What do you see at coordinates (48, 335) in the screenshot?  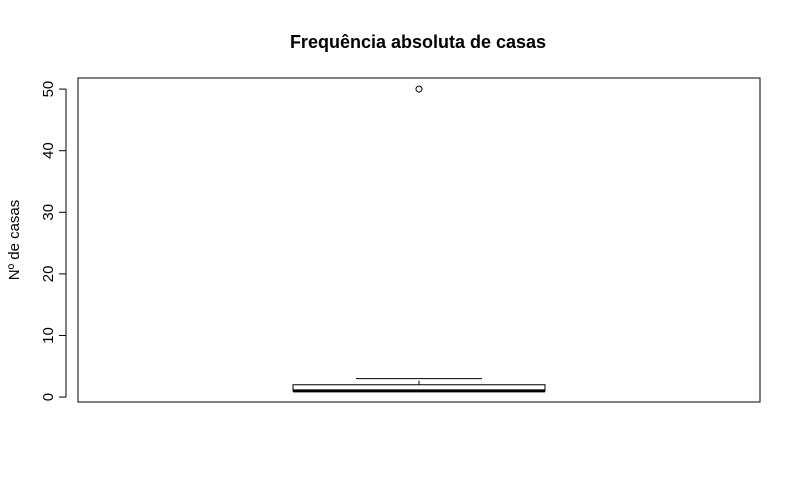 I see `y-tick-label: 10` at bounding box center [48, 335].